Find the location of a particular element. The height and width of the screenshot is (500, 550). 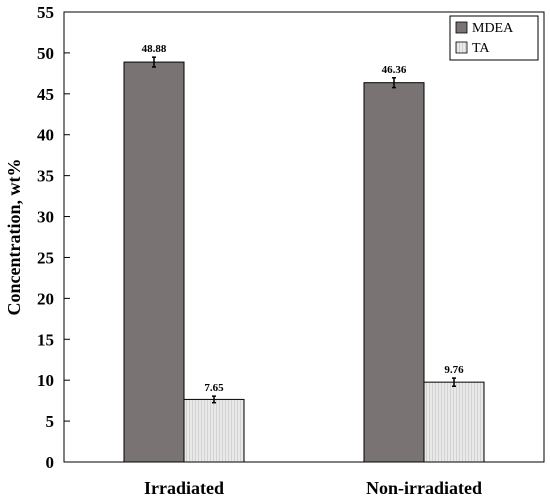

y-tick-label: 25 is located at coordinates (45, 257).